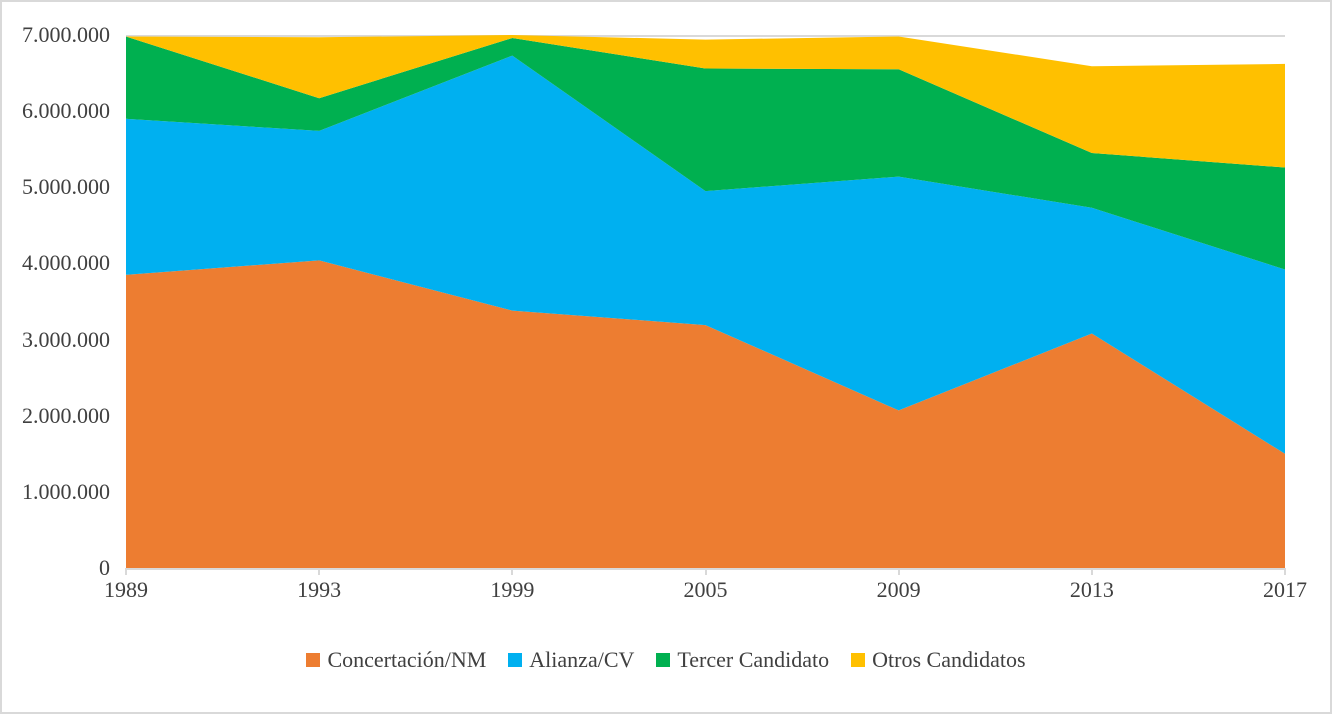 The width and height of the screenshot is (1332, 714). What do you see at coordinates (515, 660) in the screenshot?
I see `legend-swatch-alianza-cv` at bounding box center [515, 660].